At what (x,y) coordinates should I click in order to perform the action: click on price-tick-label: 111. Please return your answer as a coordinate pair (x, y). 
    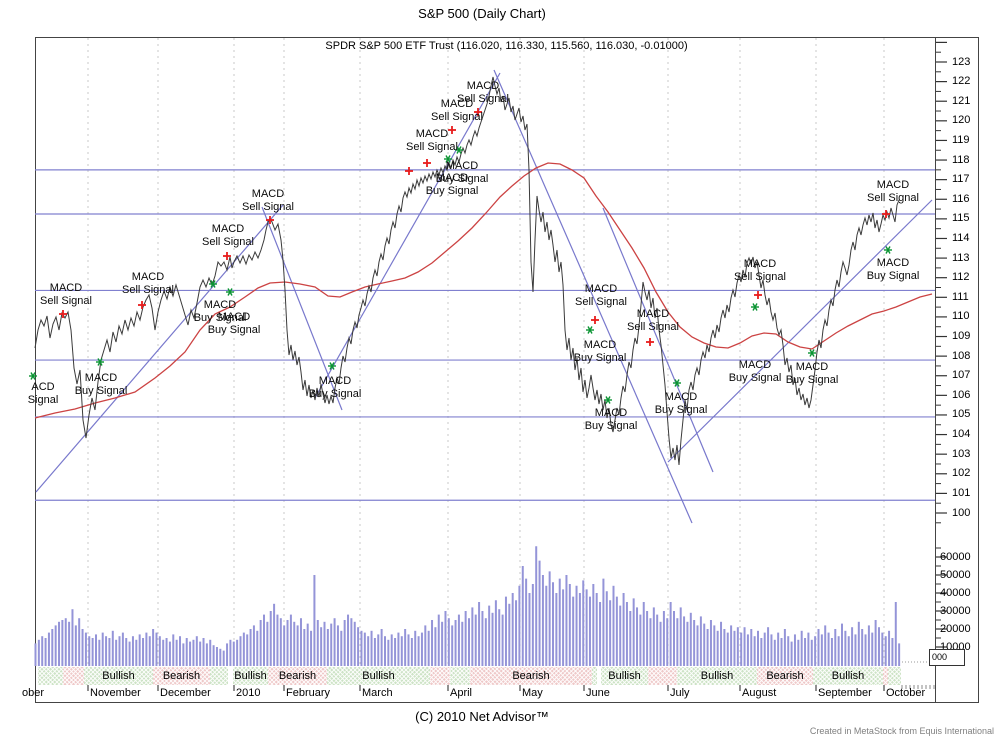
    Looking at the image, I should click on (960, 296).